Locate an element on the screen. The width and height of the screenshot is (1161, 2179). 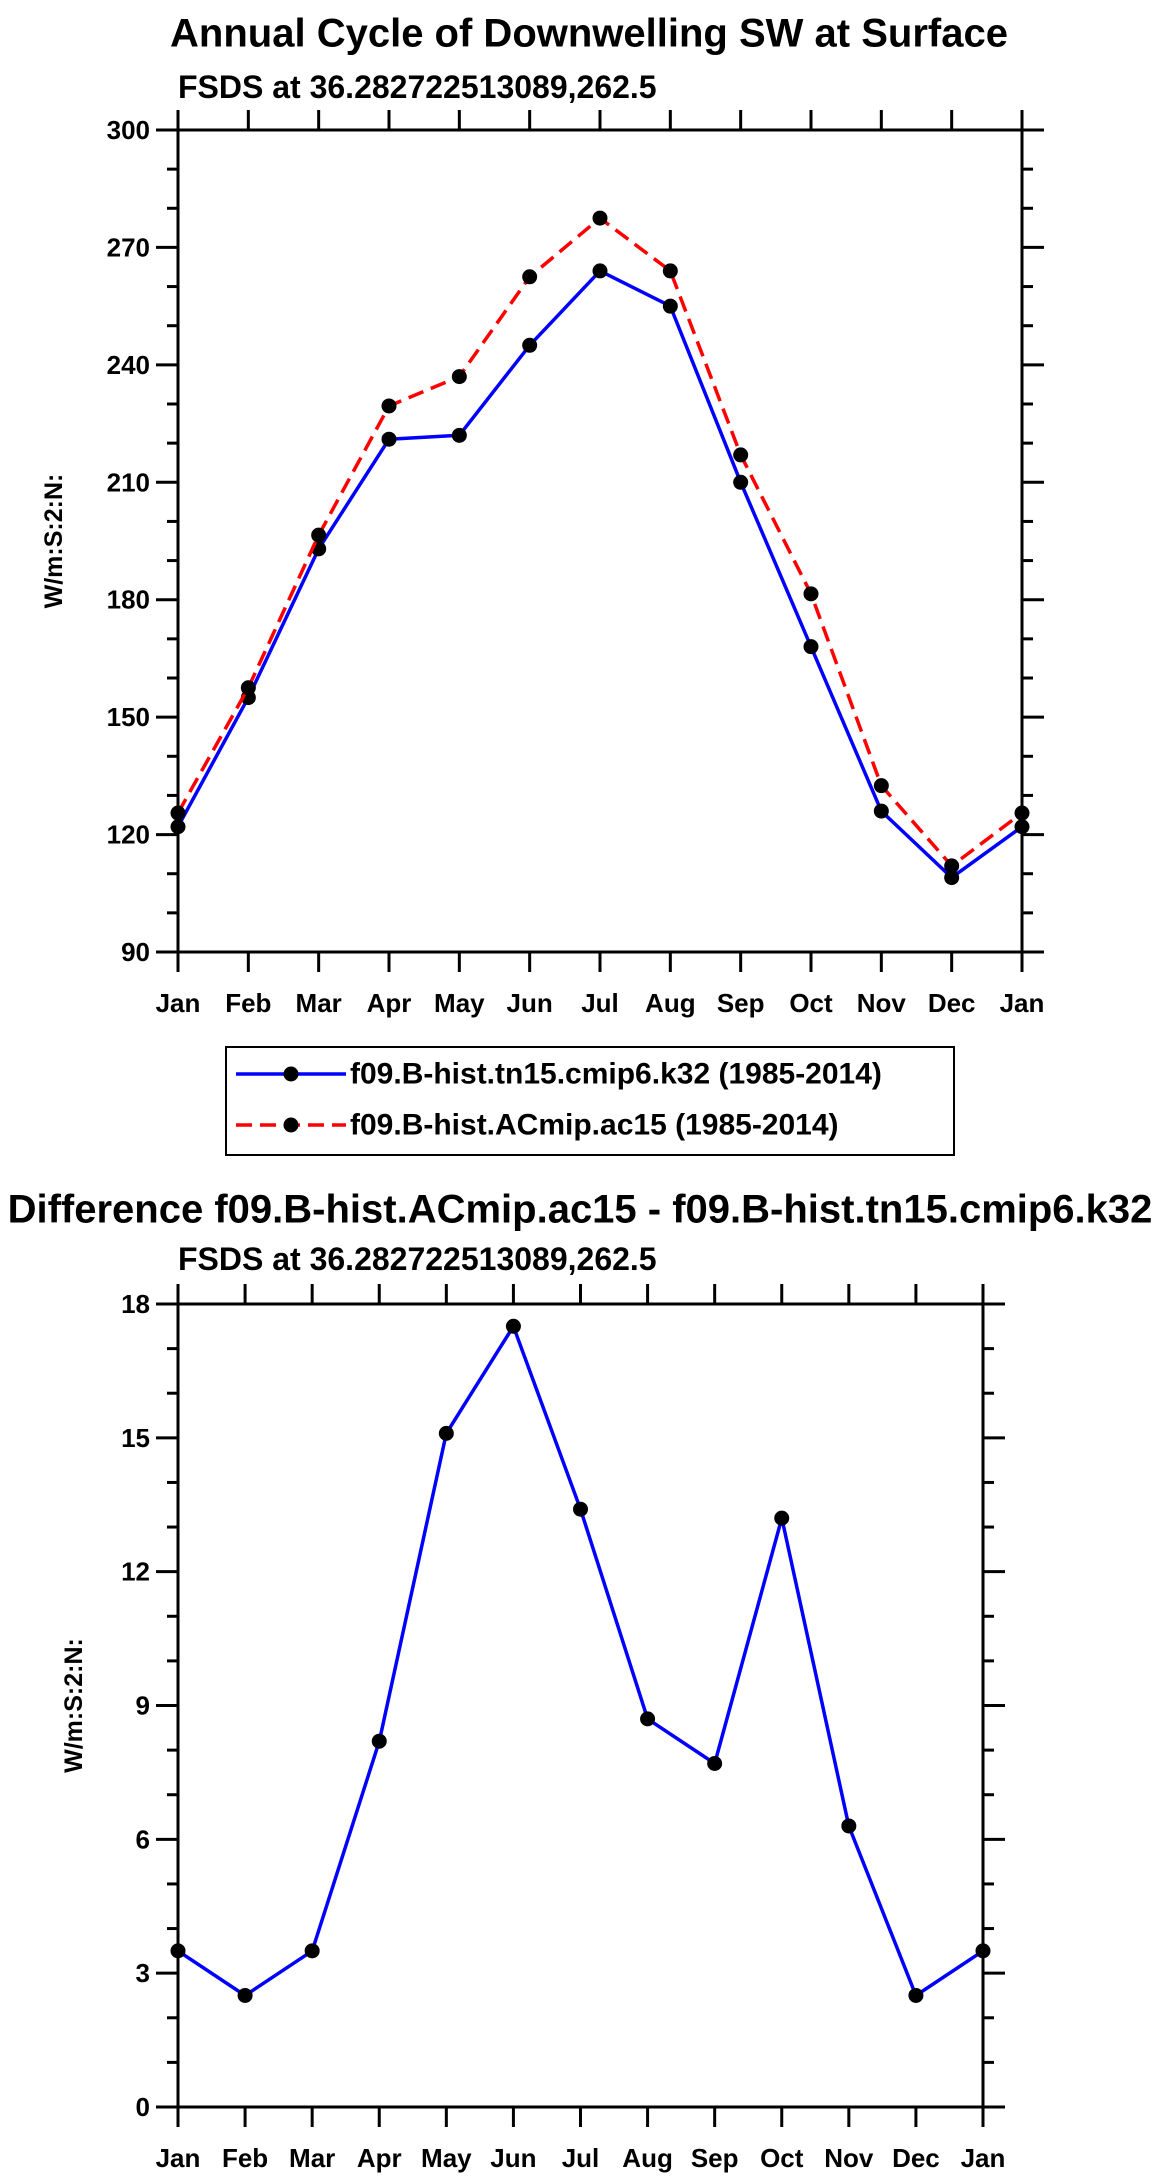
legend-label-1: f09.B-hist.tn15.cmip6.k32 (1985-2014) is located at coordinates (616, 1074).